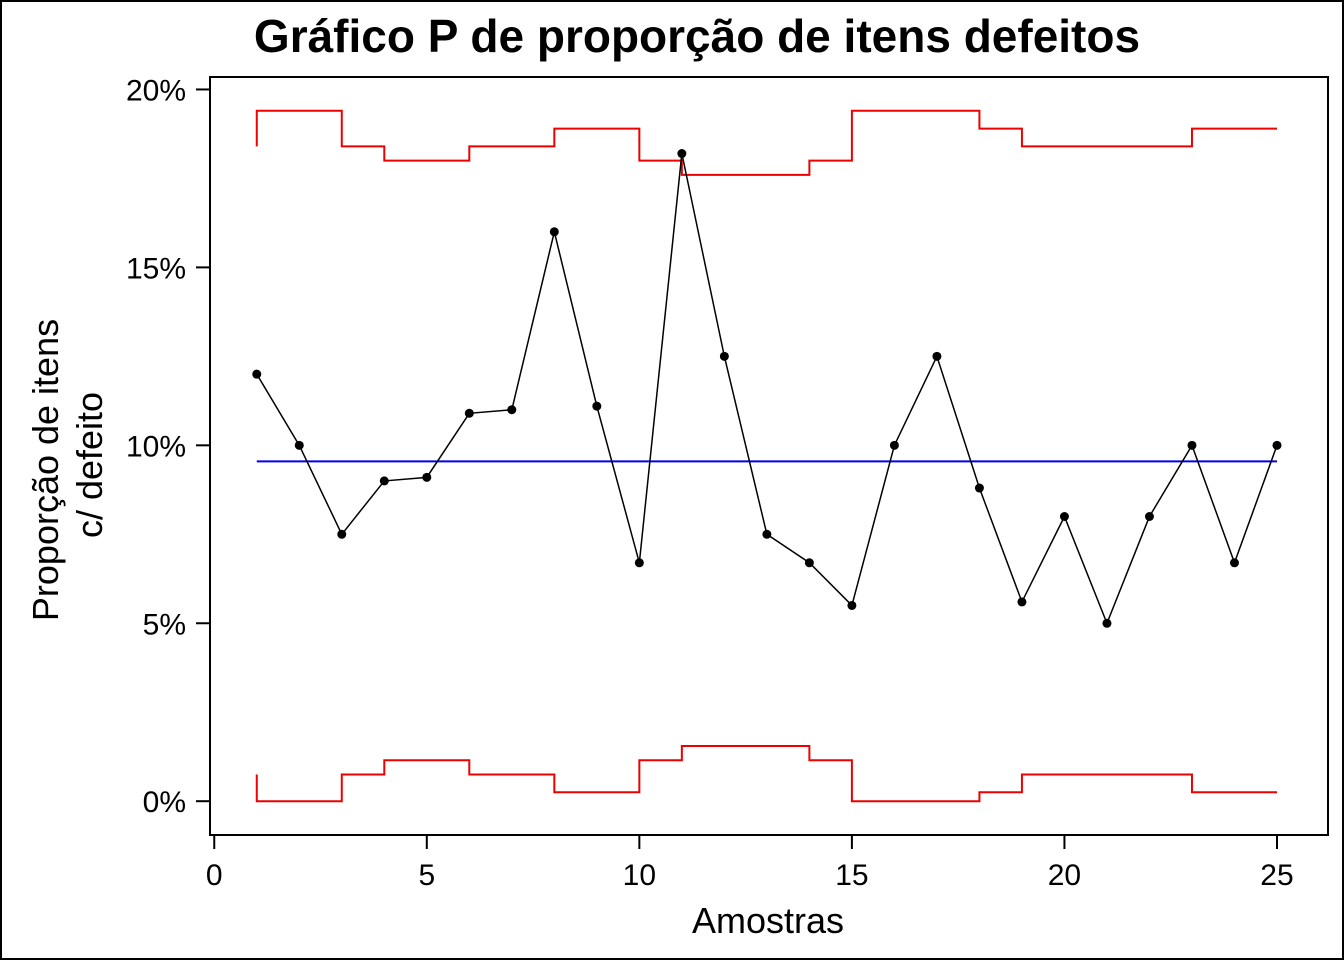 The height and width of the screenshot is (960, 1344). I want to click on chart-title: Gráfico P de proporção de itens defeitos, so click(697, 36).